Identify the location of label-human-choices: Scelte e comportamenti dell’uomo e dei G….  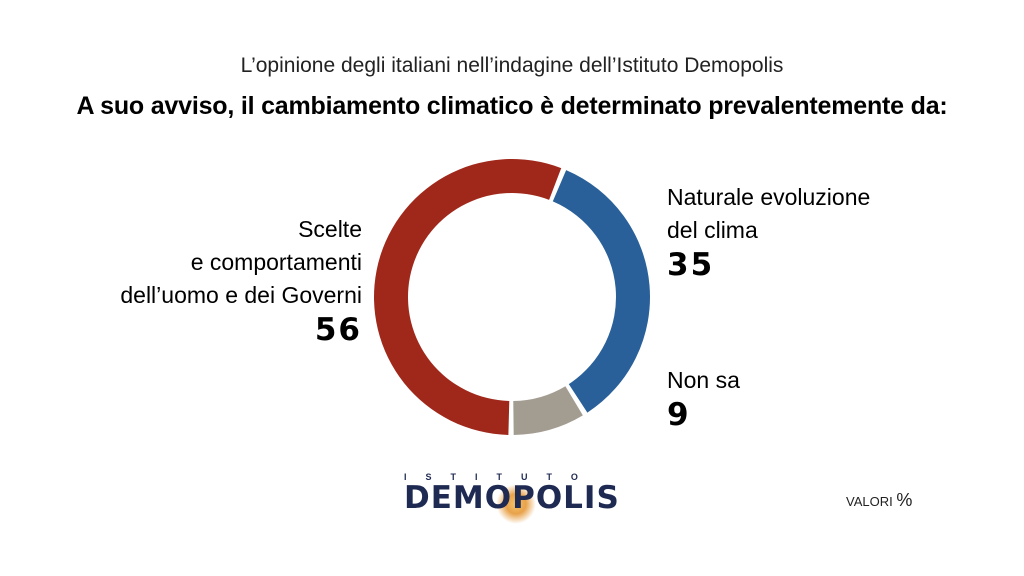
(241, 280).